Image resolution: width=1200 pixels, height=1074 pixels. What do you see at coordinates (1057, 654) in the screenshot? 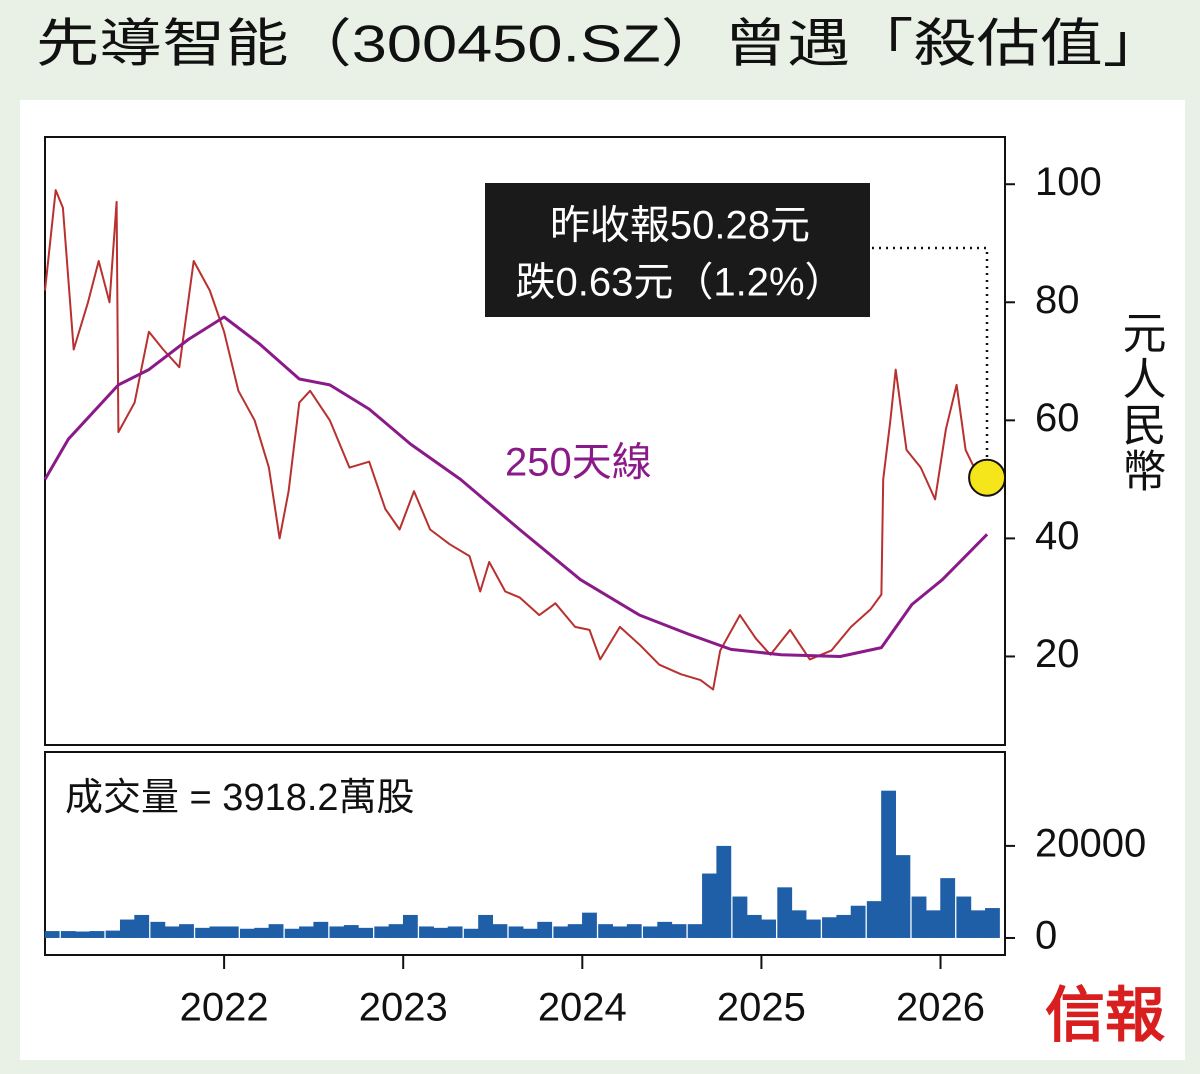
I see `y-tick-label: 20` at bounding box center [1057, 654].